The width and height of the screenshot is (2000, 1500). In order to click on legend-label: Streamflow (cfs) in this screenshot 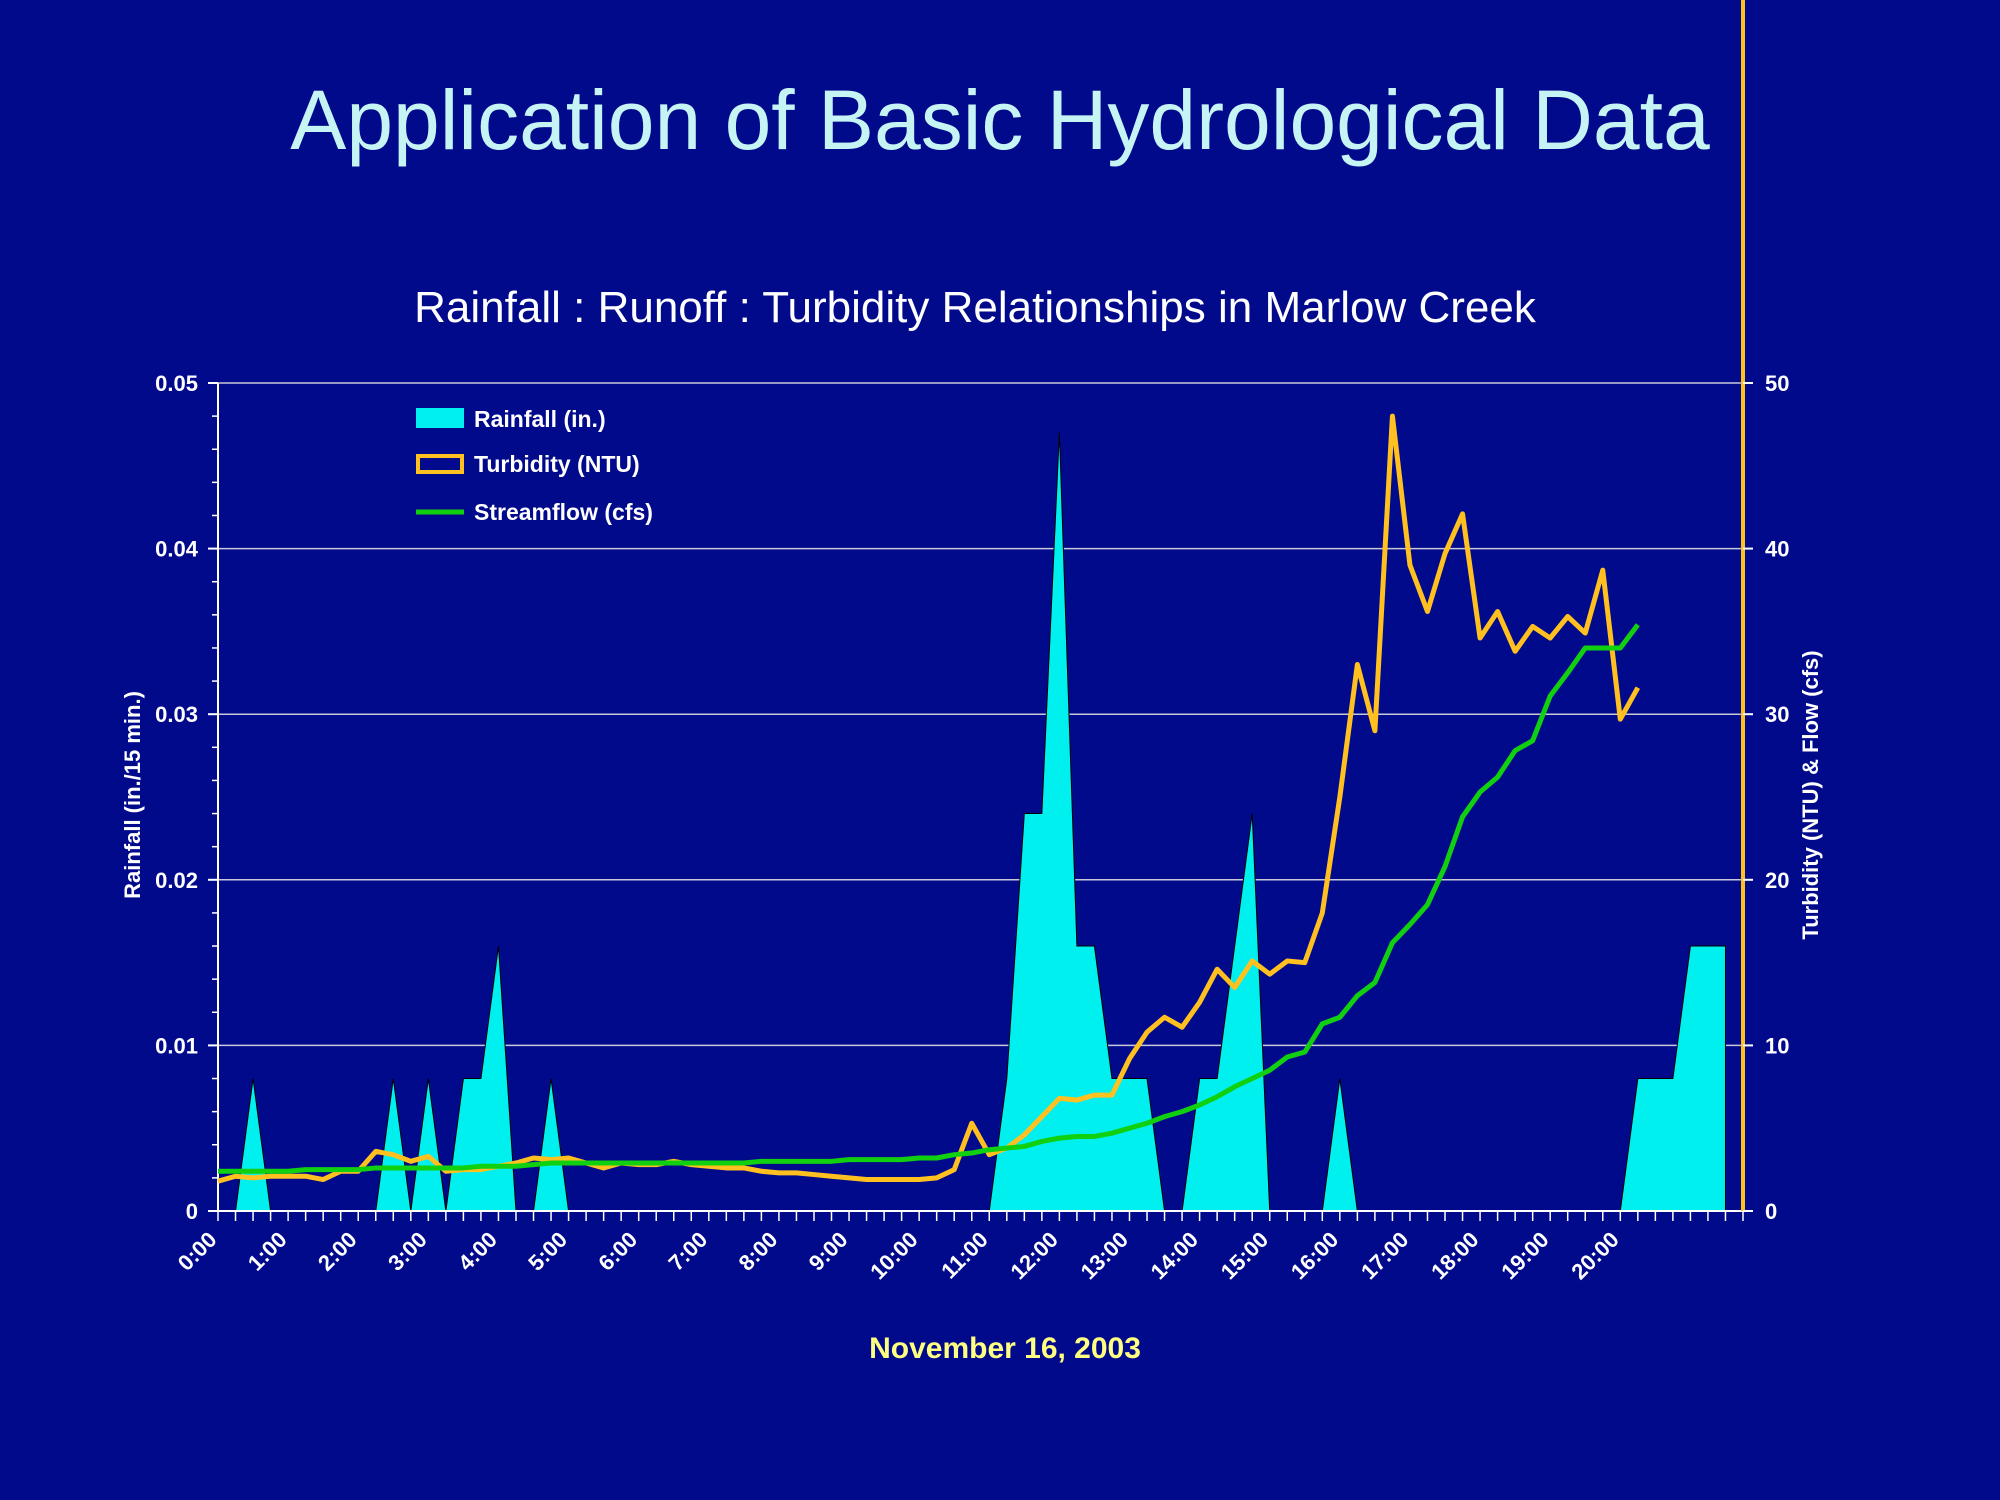, I will do `click(563, 512)`.